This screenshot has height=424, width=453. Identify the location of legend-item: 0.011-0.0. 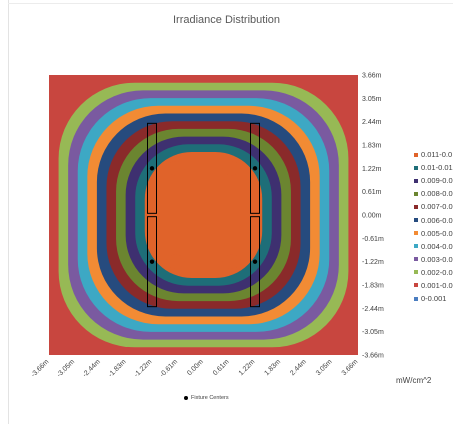
(433, 154).